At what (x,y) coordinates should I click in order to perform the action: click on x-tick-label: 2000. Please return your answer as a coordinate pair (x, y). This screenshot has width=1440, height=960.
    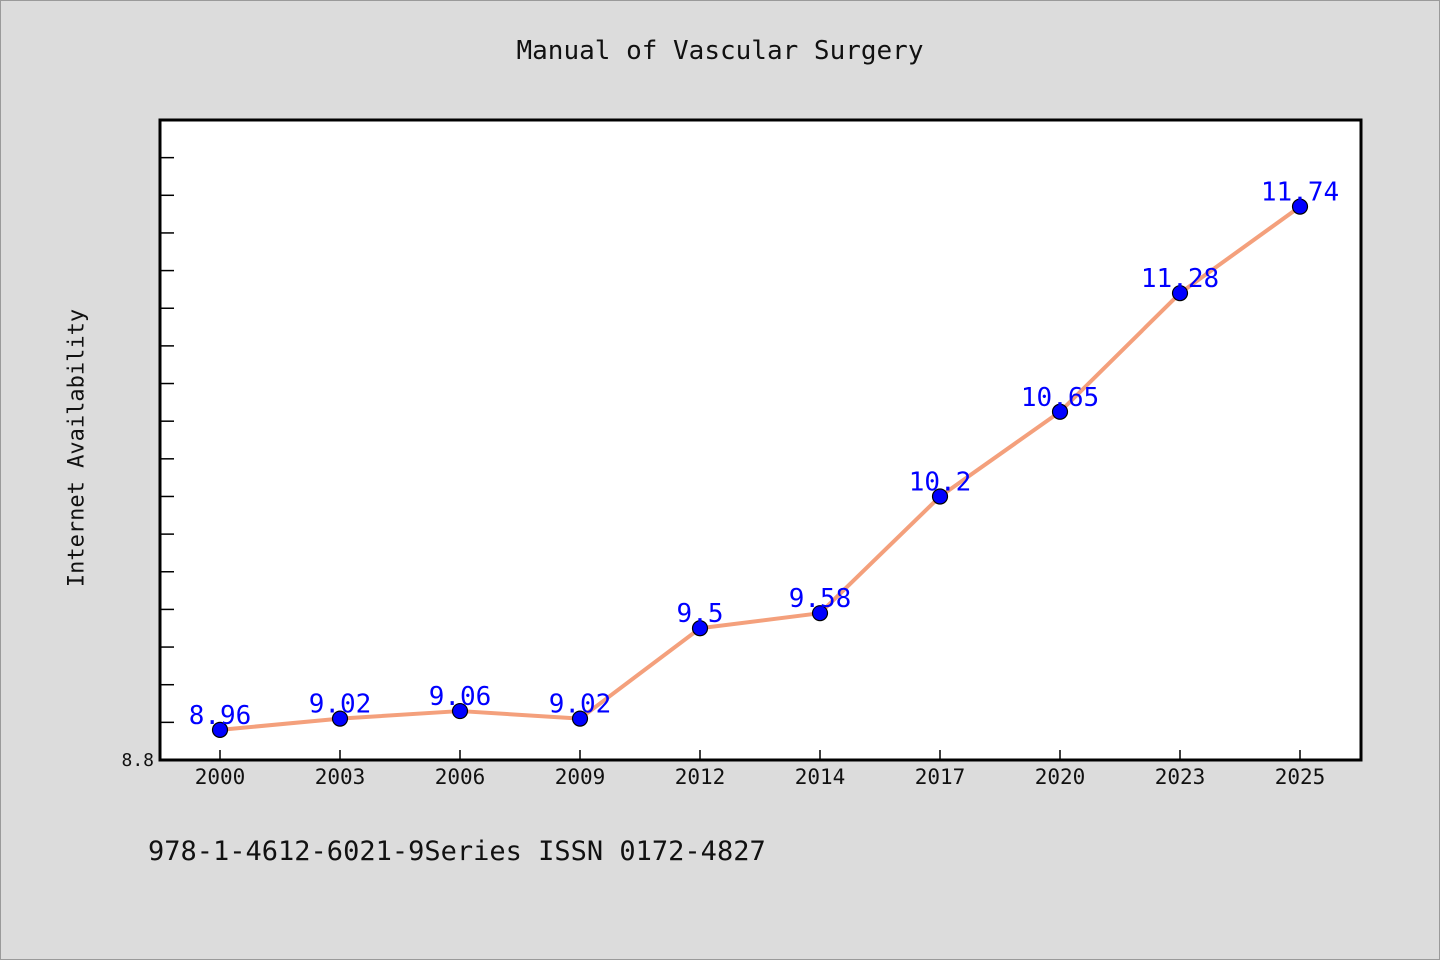
    Looking at the image, I should click on (220, 777).